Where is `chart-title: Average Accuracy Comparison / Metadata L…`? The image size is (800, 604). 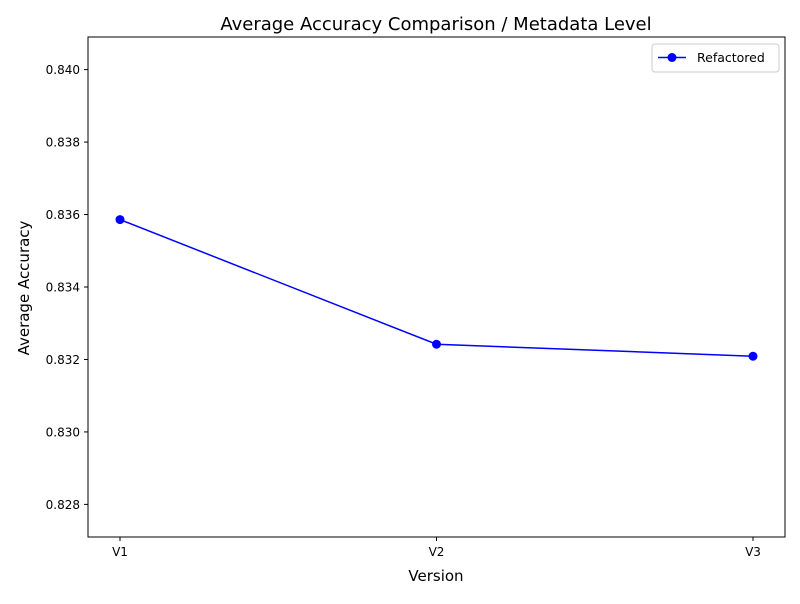 chart-title: Average Accuracy Comparison / Metadata L… is located at coordinates (435, 24).